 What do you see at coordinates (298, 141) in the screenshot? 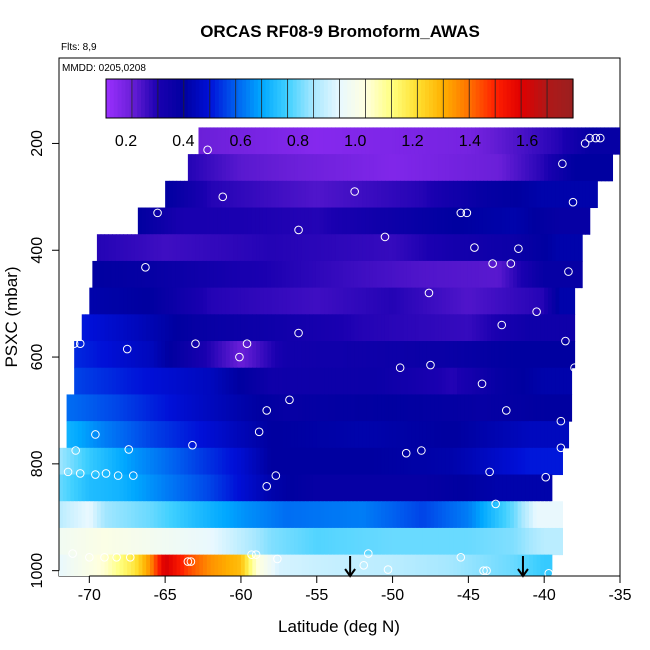
I see `colorbar-tick-label: 0.8` at bounding box center [298, 141].